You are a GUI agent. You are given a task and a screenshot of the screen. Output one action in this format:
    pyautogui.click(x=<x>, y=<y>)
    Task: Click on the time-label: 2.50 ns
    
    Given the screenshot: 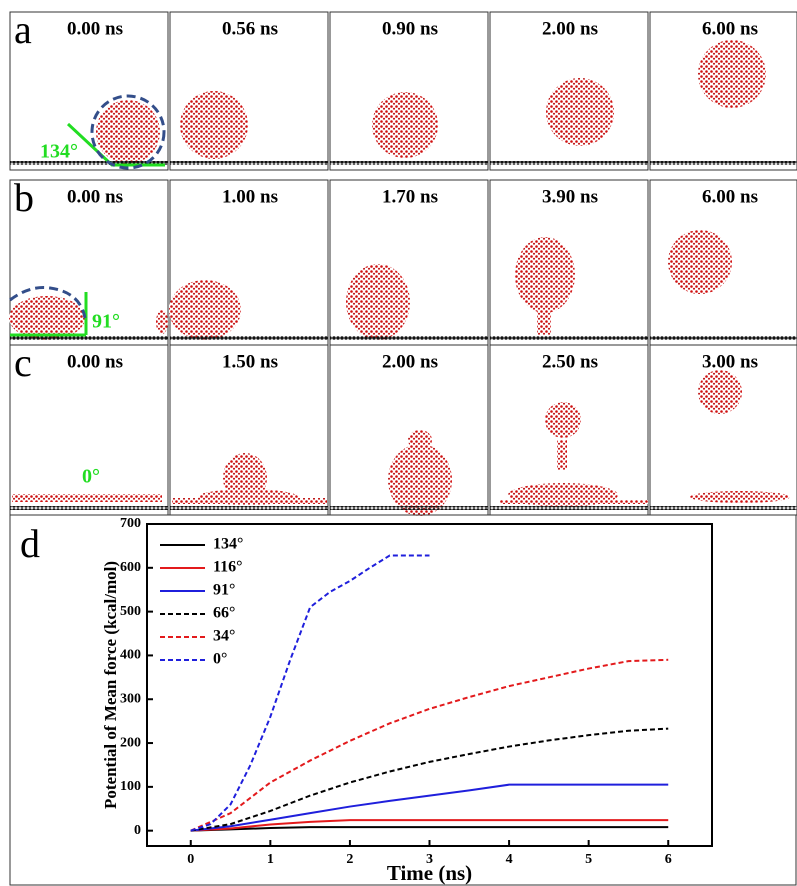 What is the action you would take?
    pyautogui.click(x=570, y=361)
    